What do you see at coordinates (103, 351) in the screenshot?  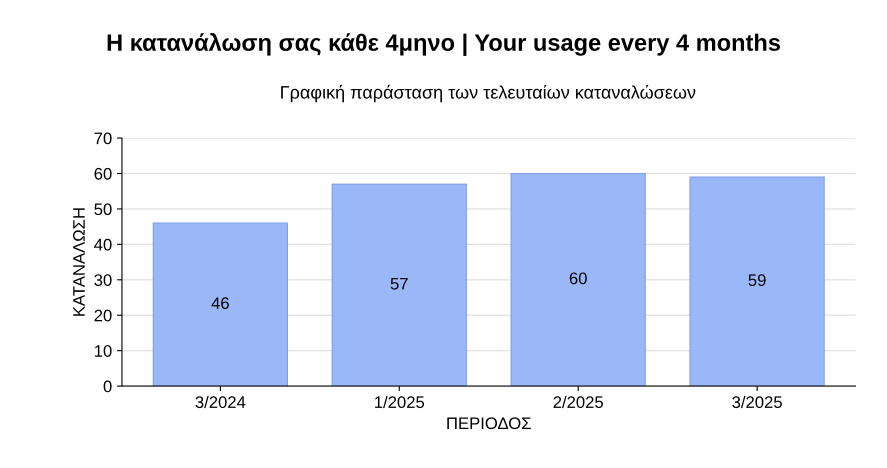 I see `y-tick-label: 10` at bounding box center [103, 351].